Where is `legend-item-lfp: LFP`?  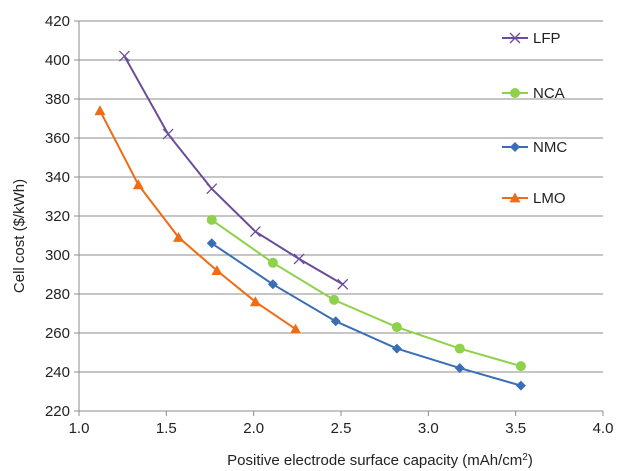 legend-item-lfp: LFP is located at coordinates (531, 38).